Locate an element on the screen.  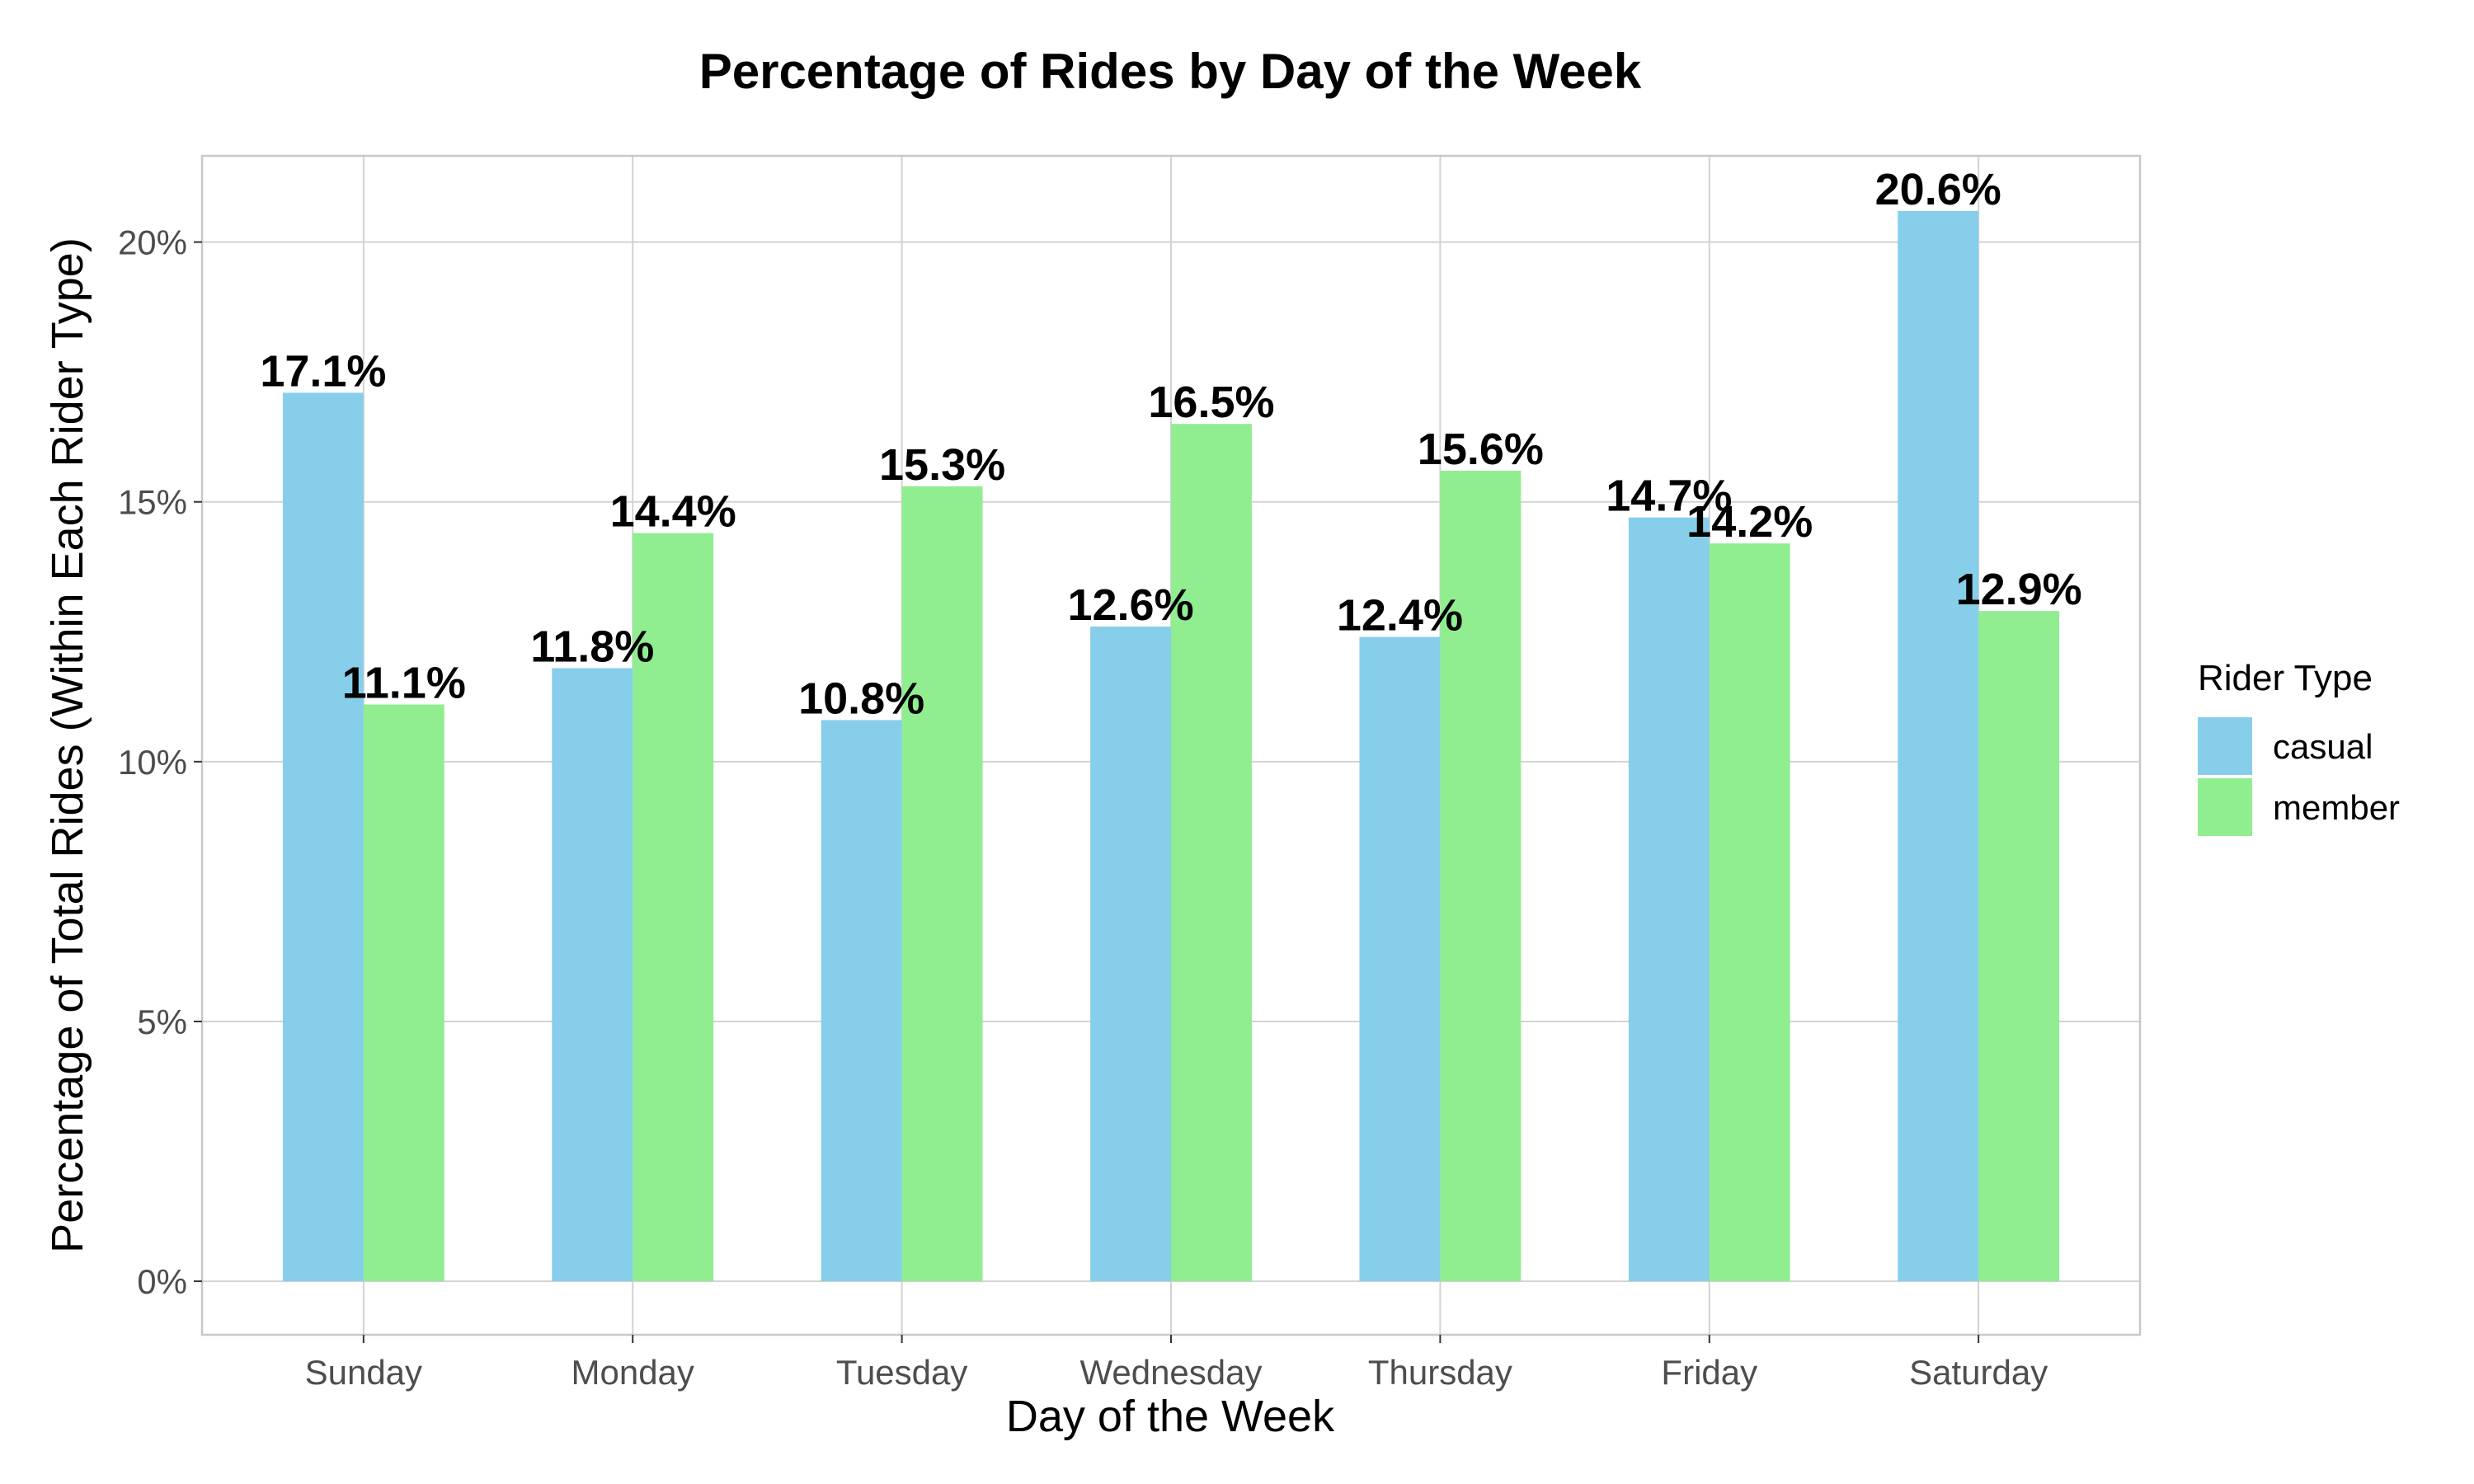
data-label-member: 15.6% is located at coordinates (1481, 449).